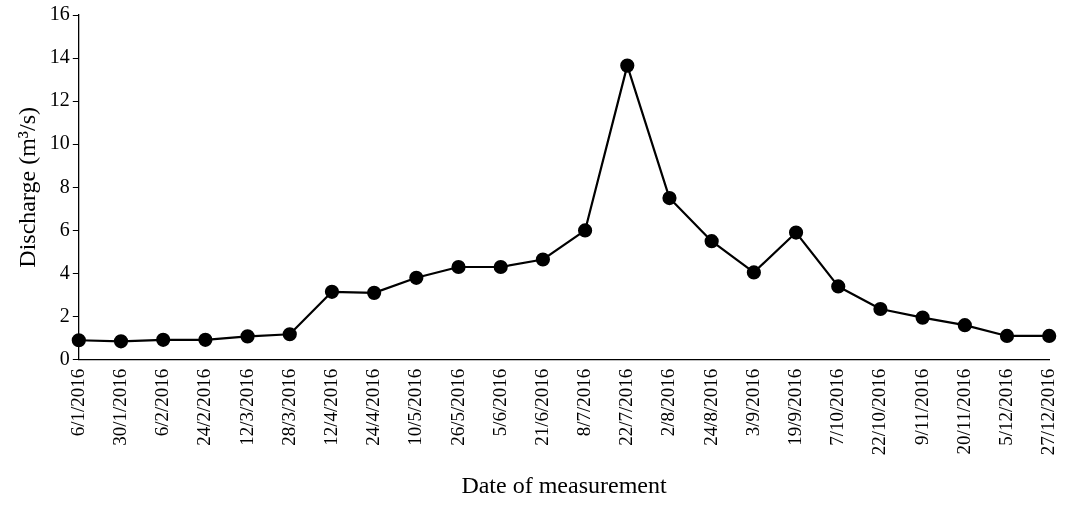 The width and height of the screenshot is (1075, 510). Describe the element at coordinates (59, 13) in the screenshot. I see `y-tick-label: 16` at that location.